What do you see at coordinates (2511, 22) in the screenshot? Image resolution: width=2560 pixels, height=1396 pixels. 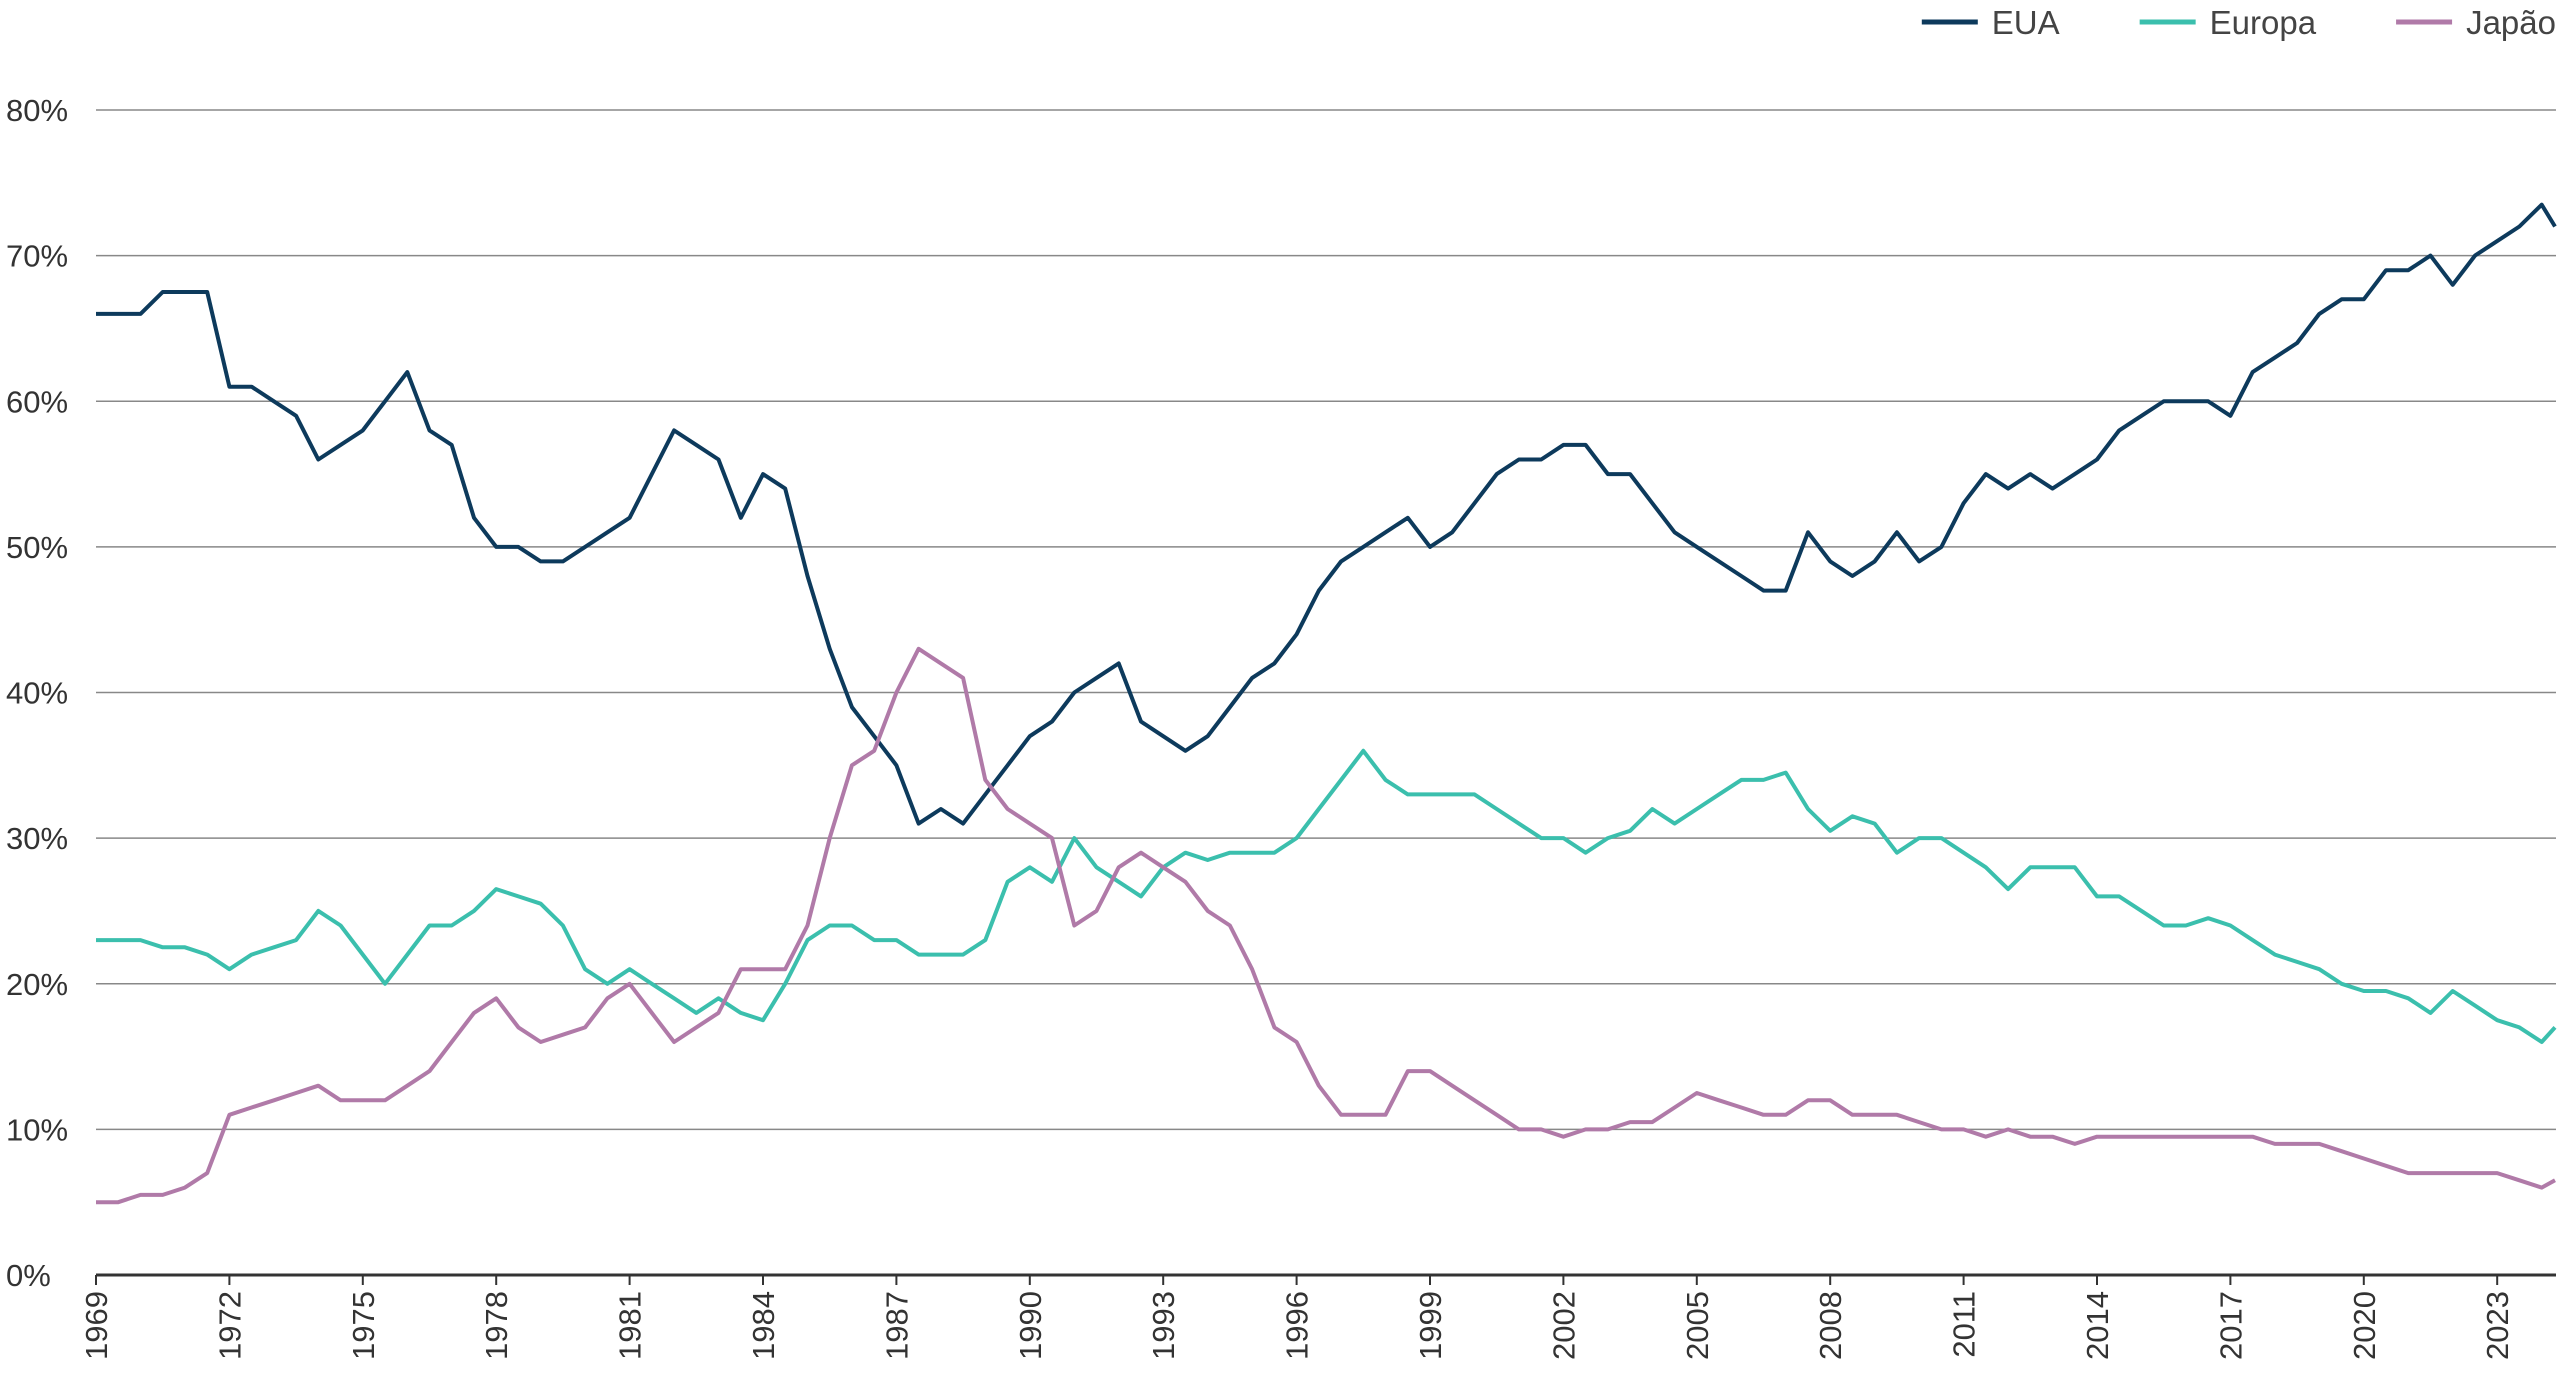 I see `legend-label: Japão` at bounding box center [2511, 22].